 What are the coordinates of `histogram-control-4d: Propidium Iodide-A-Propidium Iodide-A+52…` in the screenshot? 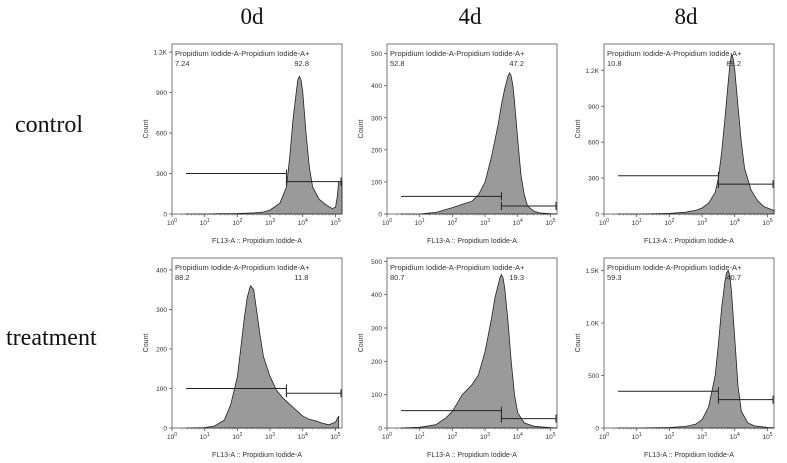 It's located at (458, 144).